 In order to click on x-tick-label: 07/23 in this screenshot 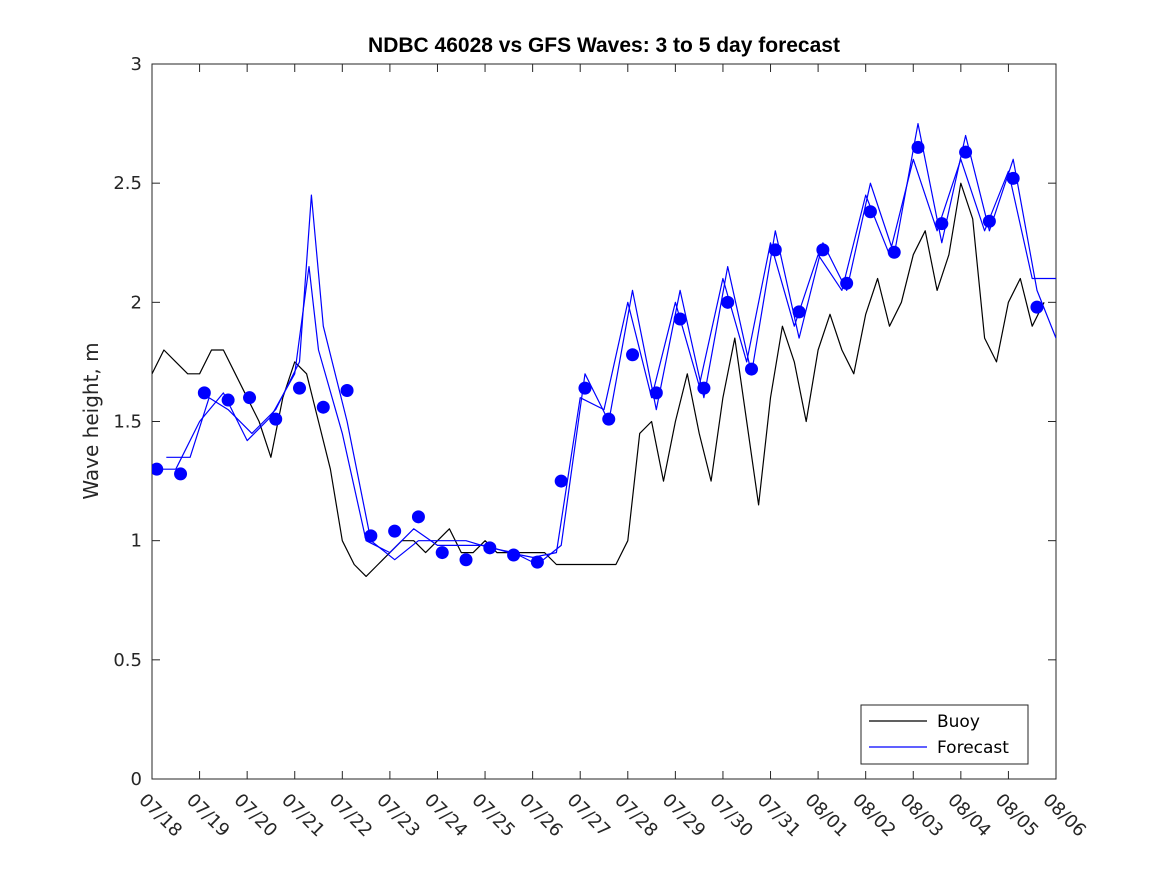, I will do `click(398, 816)`.